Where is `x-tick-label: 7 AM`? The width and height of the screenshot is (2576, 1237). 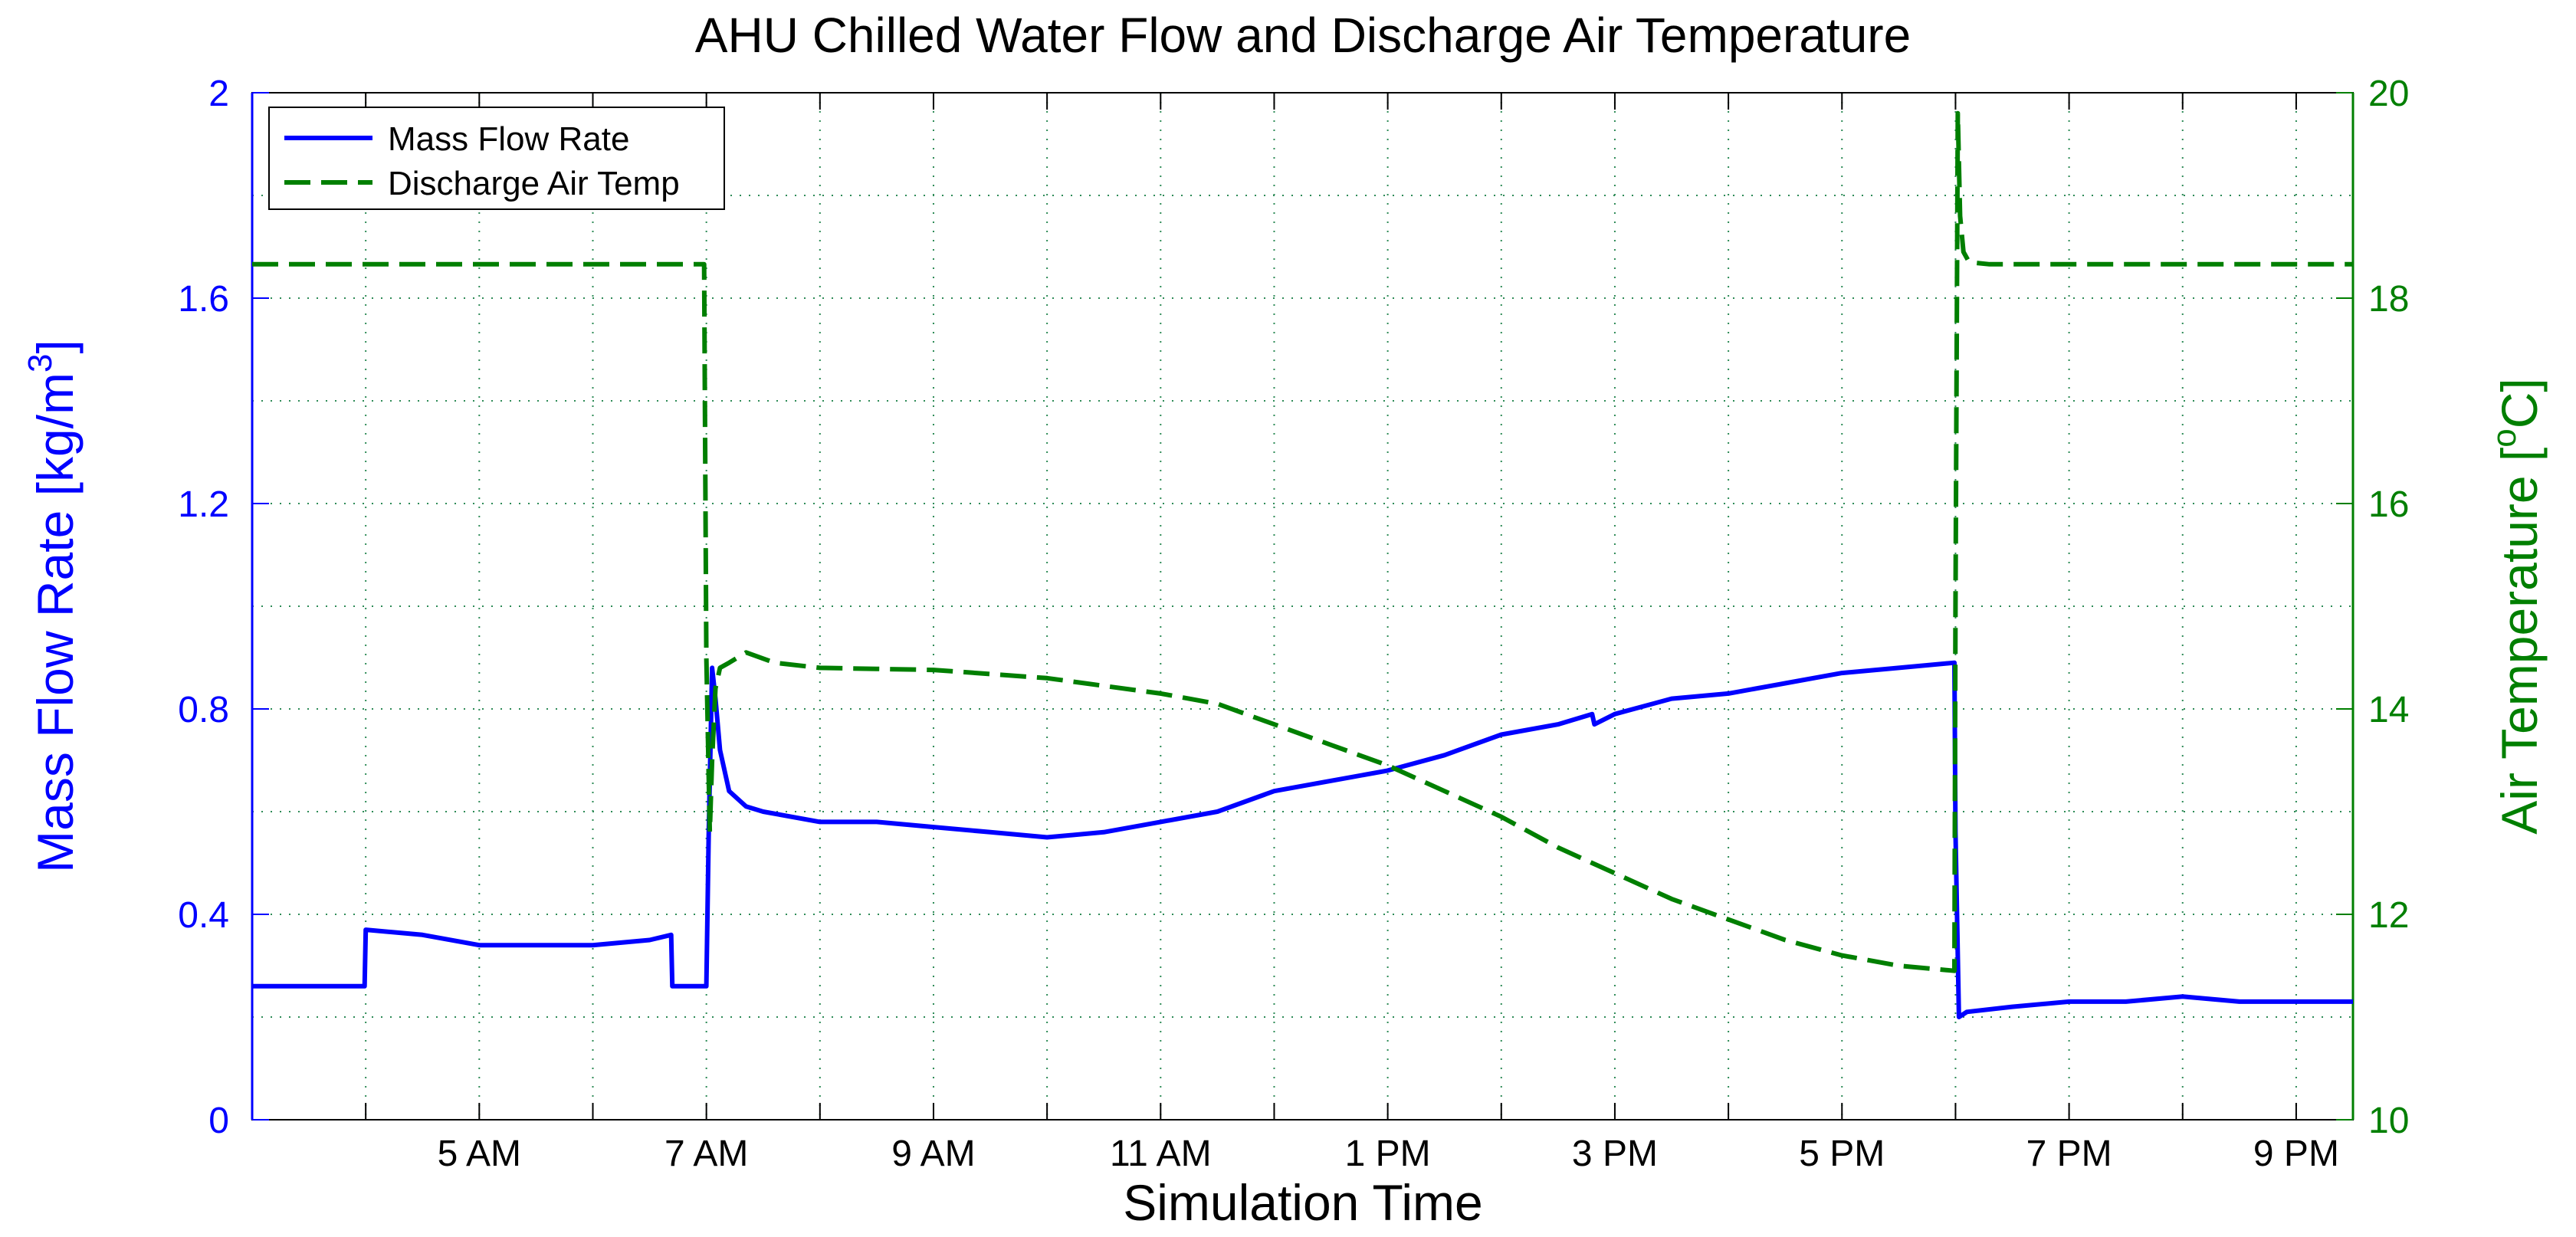 x-tick-label: 7 AM is located at coordinates (706, 1154).